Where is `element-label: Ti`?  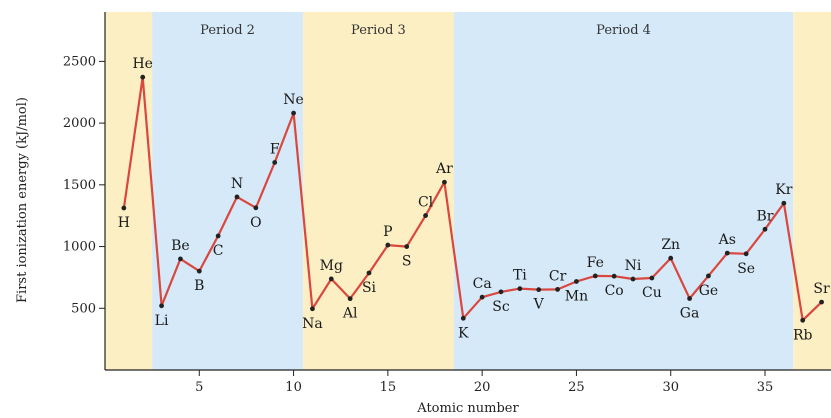
element-label: Ti is located at coordinates (520, 276).